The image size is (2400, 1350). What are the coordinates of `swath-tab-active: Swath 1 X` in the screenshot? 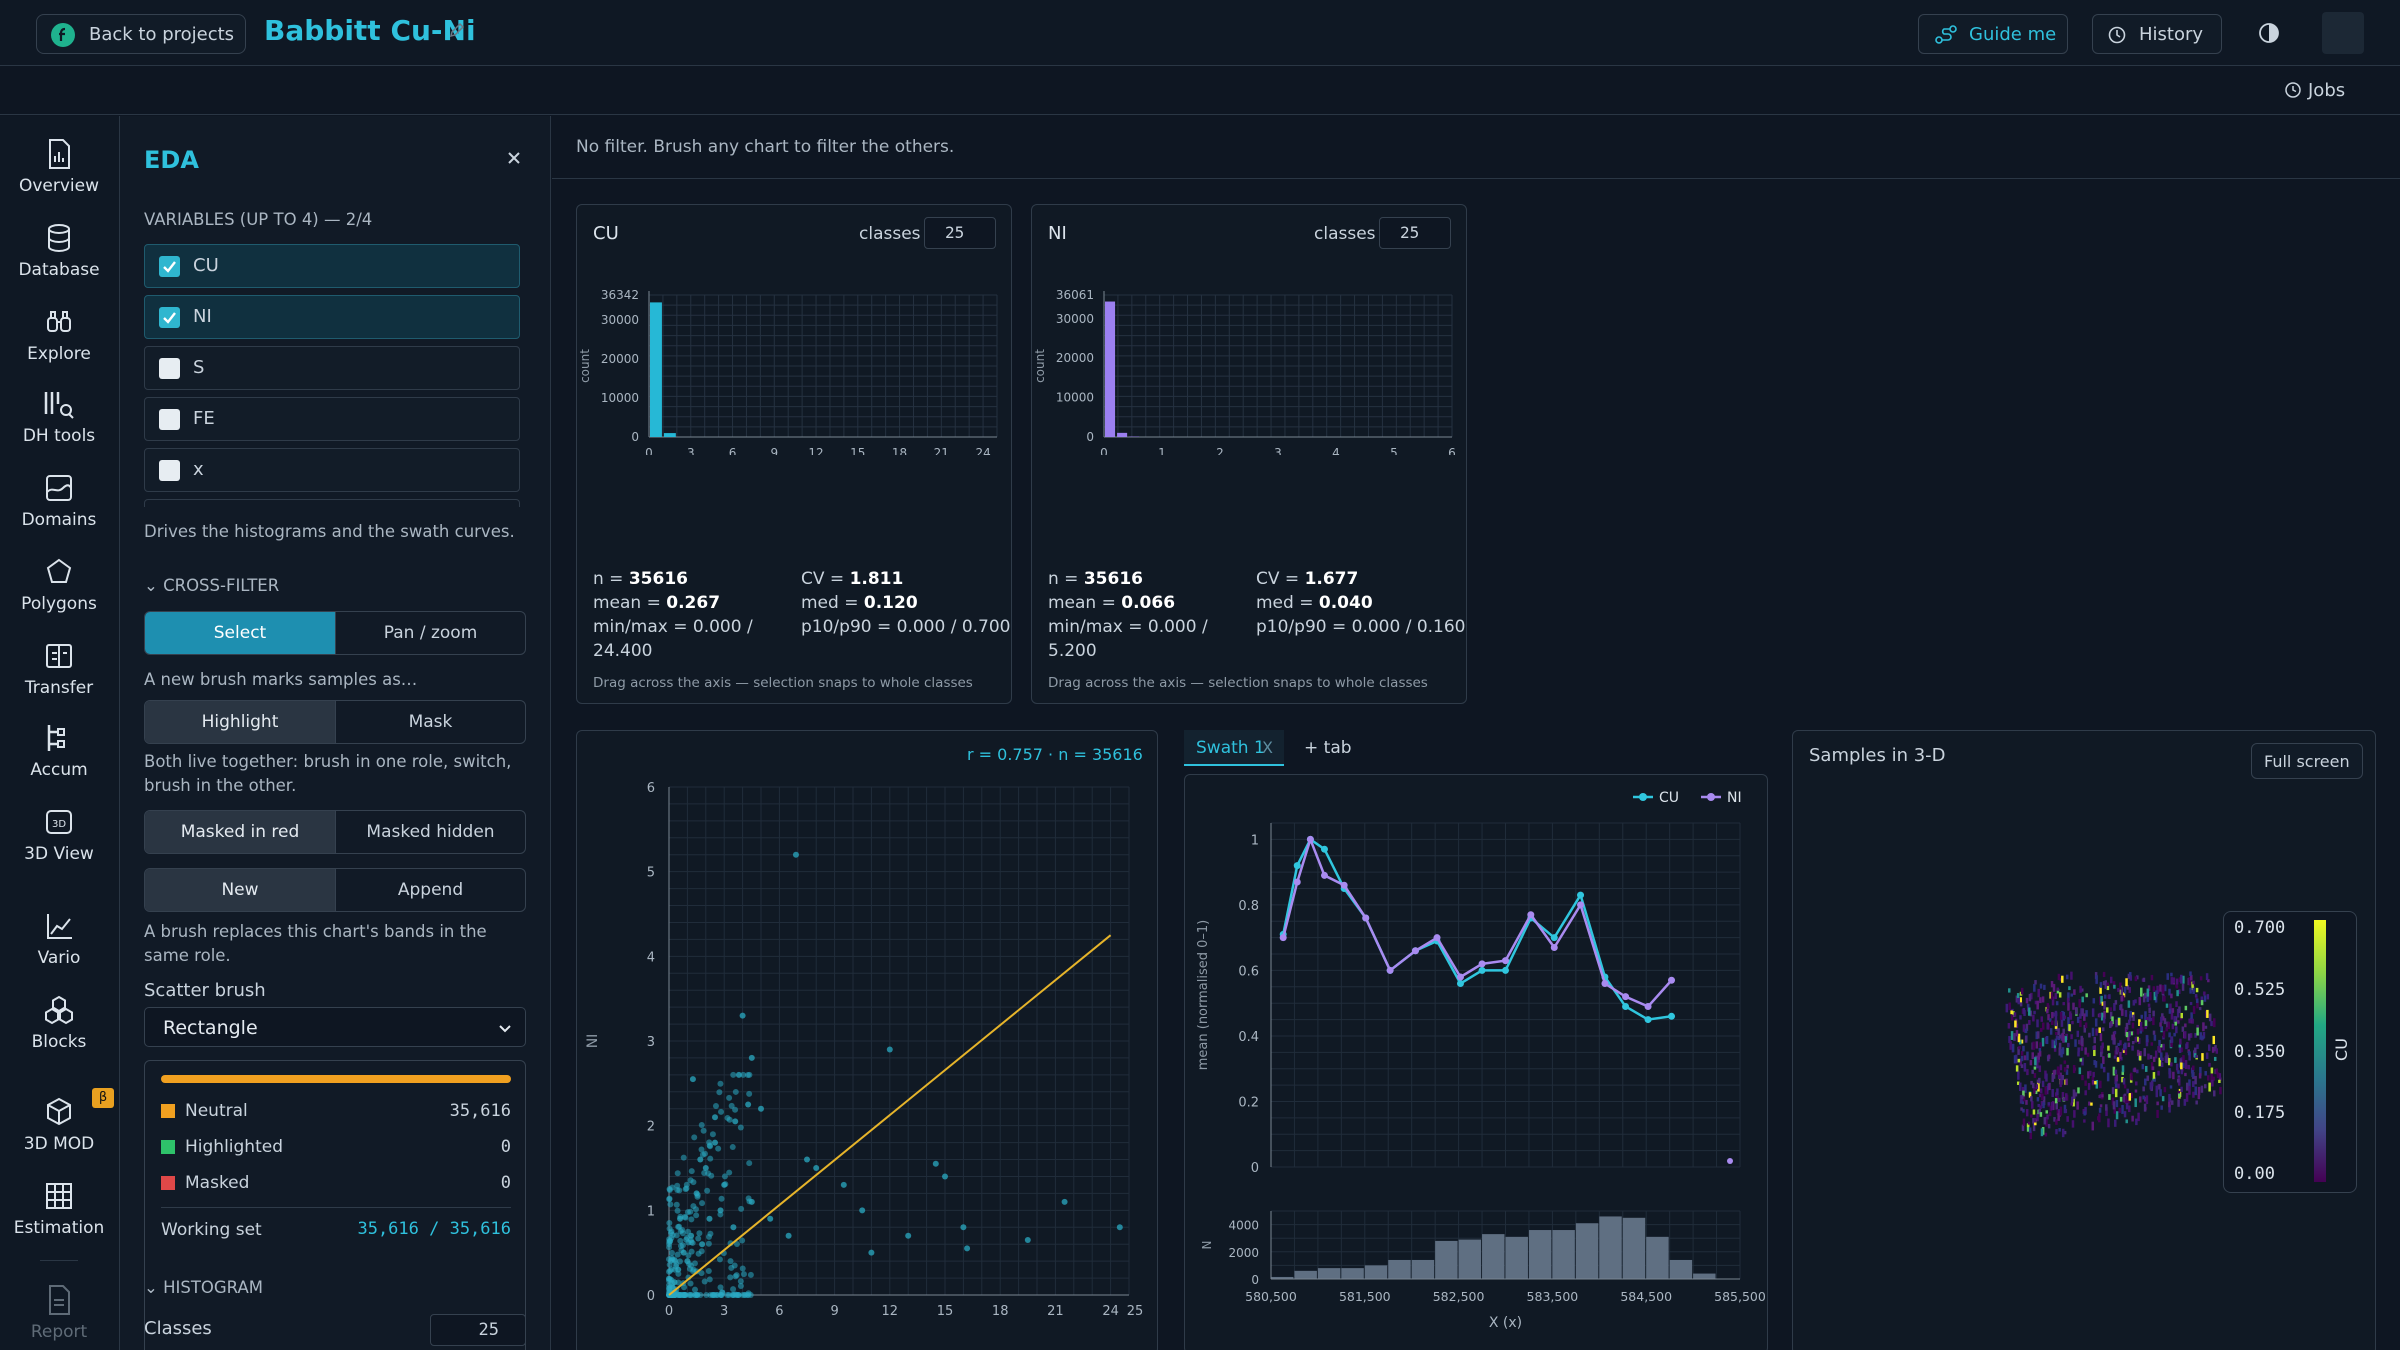 It's located at (1234, 748).